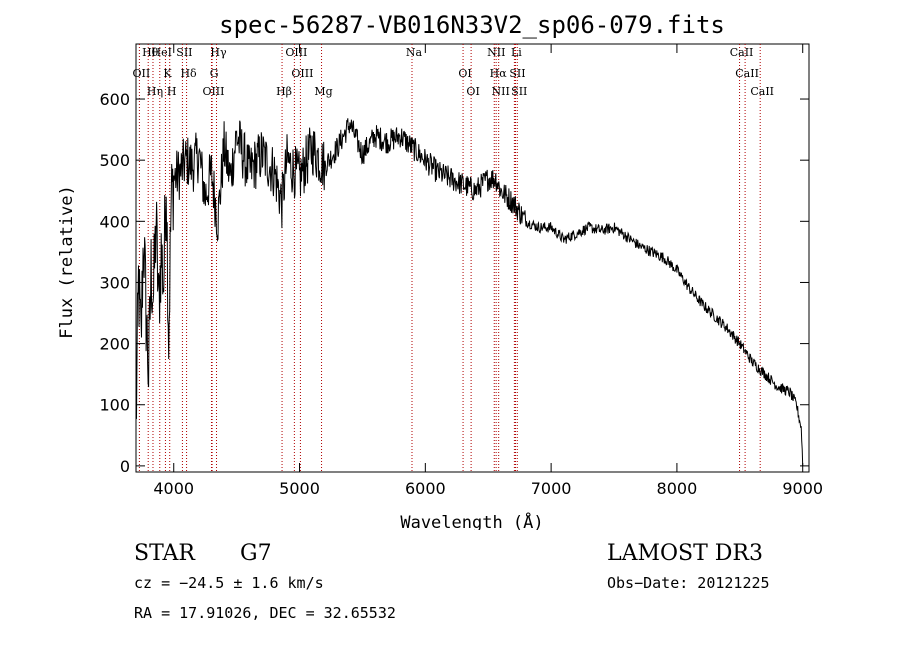  What do you see at coordinates (164, 553) in the screenshot?
I see `object-type: STAR` at bounding box center [164, 553].